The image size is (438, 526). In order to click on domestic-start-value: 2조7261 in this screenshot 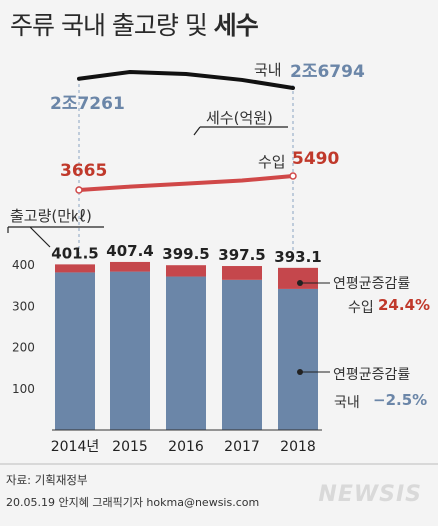, I will do `click(87, 104)`.